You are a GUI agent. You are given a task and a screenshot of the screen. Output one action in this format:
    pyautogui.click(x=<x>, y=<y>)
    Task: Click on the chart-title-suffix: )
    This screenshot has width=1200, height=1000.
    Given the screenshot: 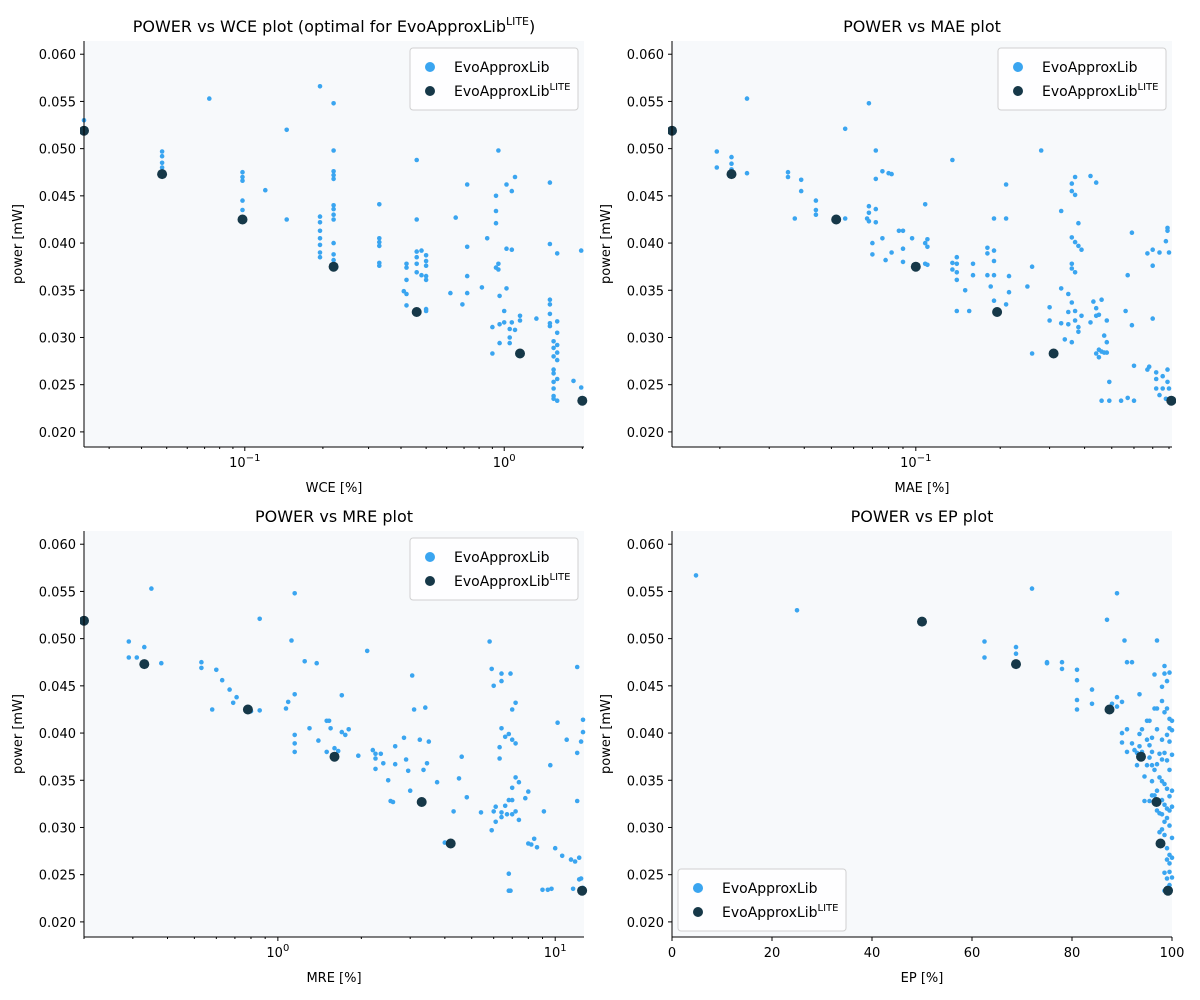 What is the action you would take?
    pyautogui.click(x=532, y=26)
    